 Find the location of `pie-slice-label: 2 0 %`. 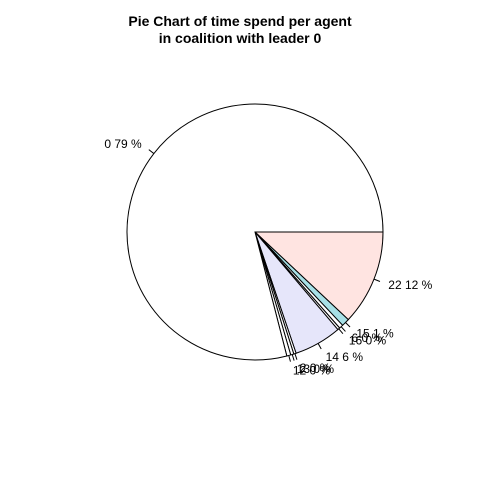

pie-slice-label: 2 0 % is located at coordinates (315, 368).